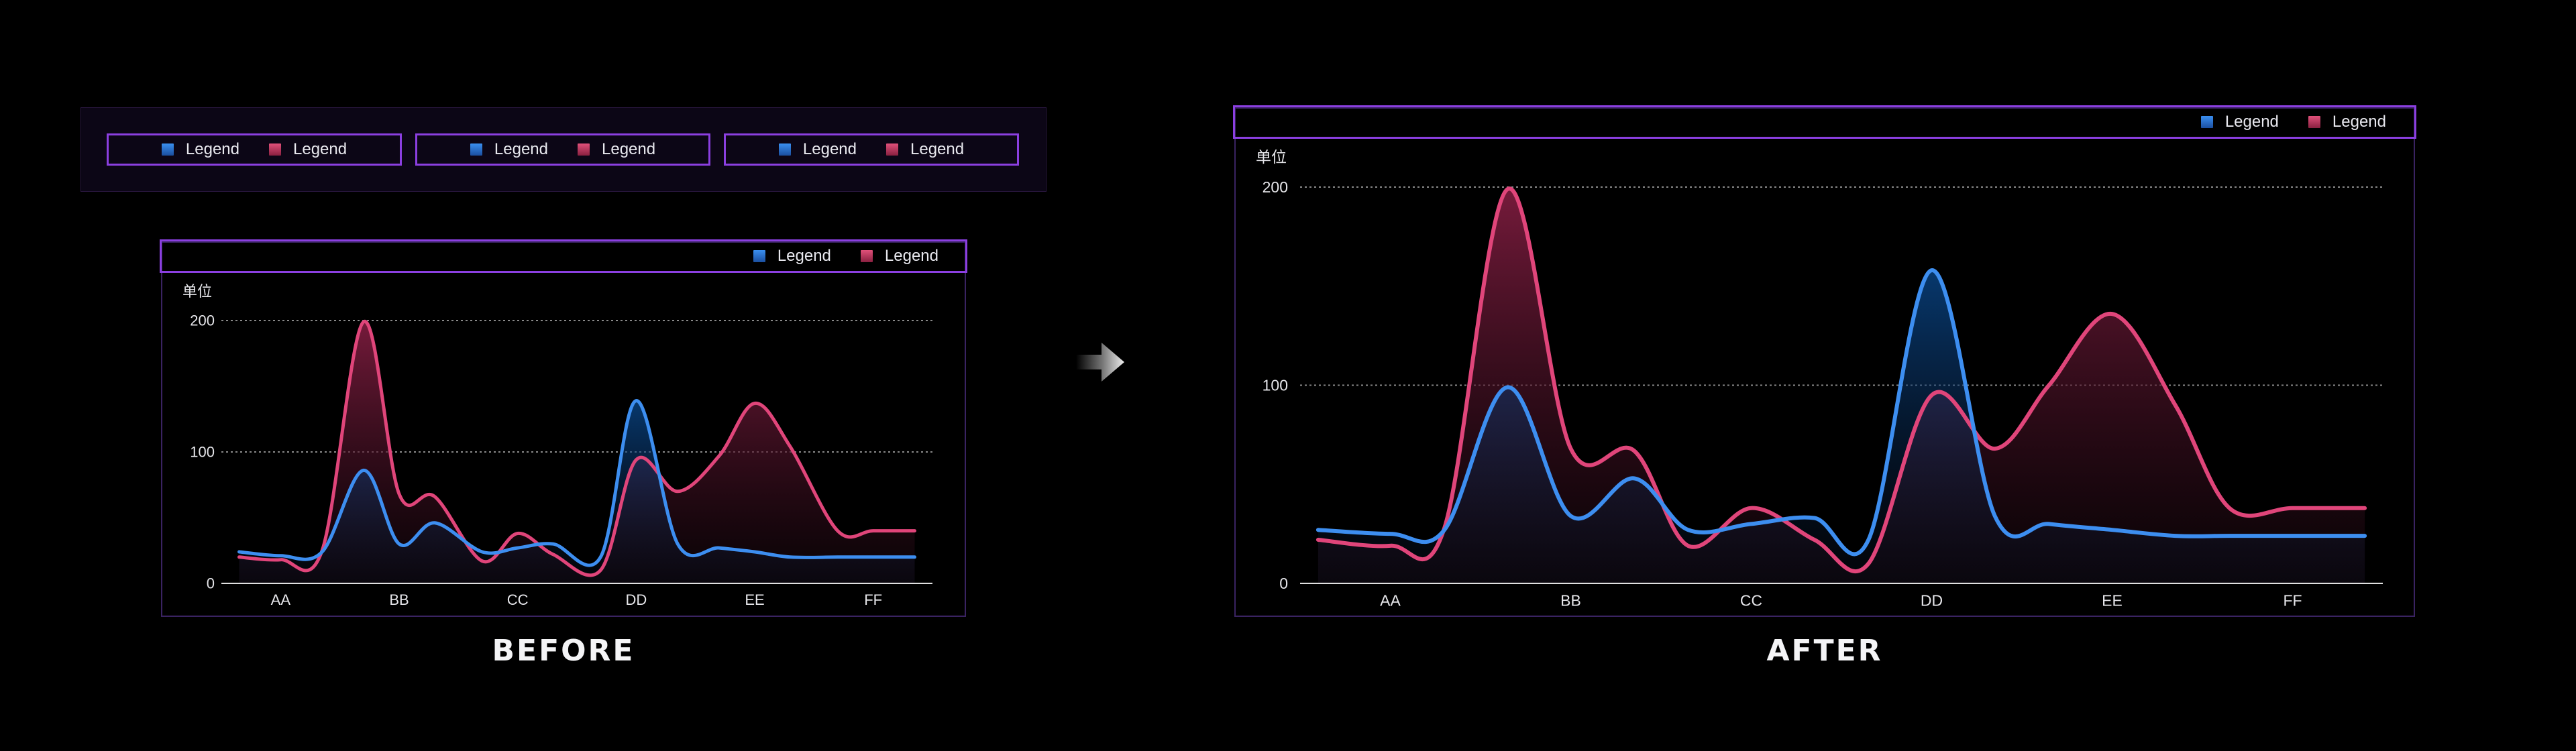  What do you see at coordinates (871, 149) in the screenshot?
I see `legend-variant-3: Legend Legend` at bounding box center [871, 149].